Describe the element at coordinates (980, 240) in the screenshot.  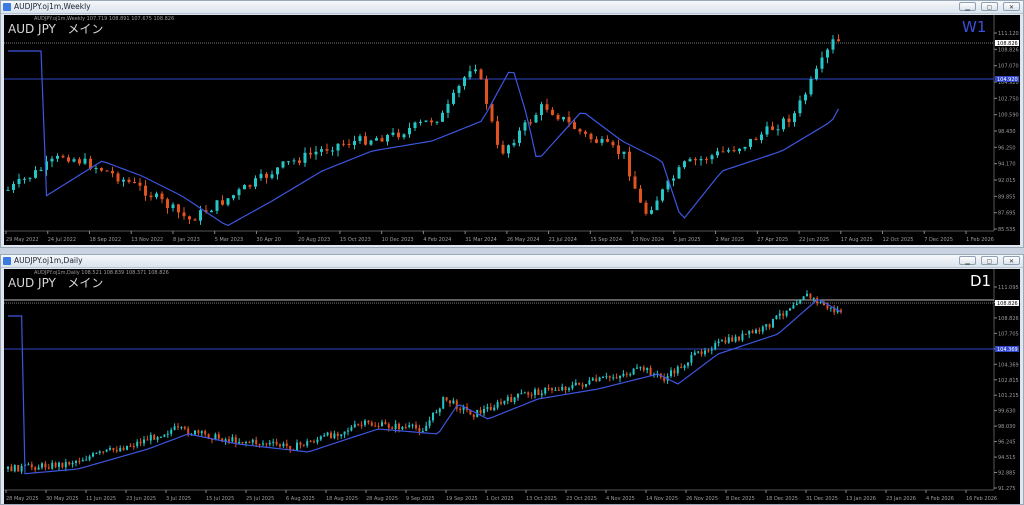
I see `date-tick-label: 1 Feb 2026` at that location.